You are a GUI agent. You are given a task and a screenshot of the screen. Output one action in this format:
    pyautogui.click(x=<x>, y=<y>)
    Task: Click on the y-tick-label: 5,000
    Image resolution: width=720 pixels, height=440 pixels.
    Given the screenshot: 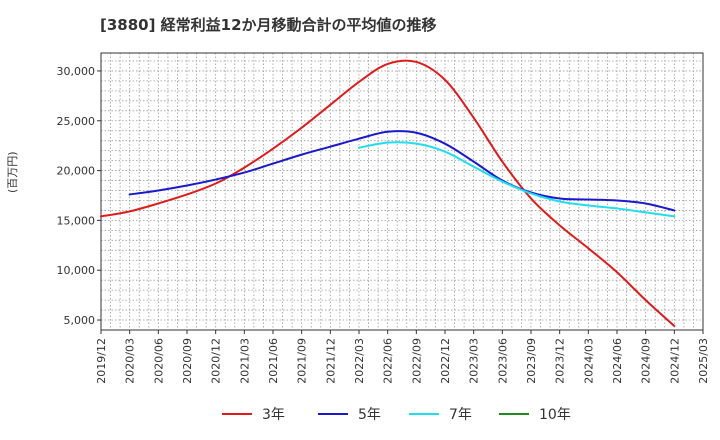 What is the action you would take?
    pyautogui.click(x=80, y=320)
    